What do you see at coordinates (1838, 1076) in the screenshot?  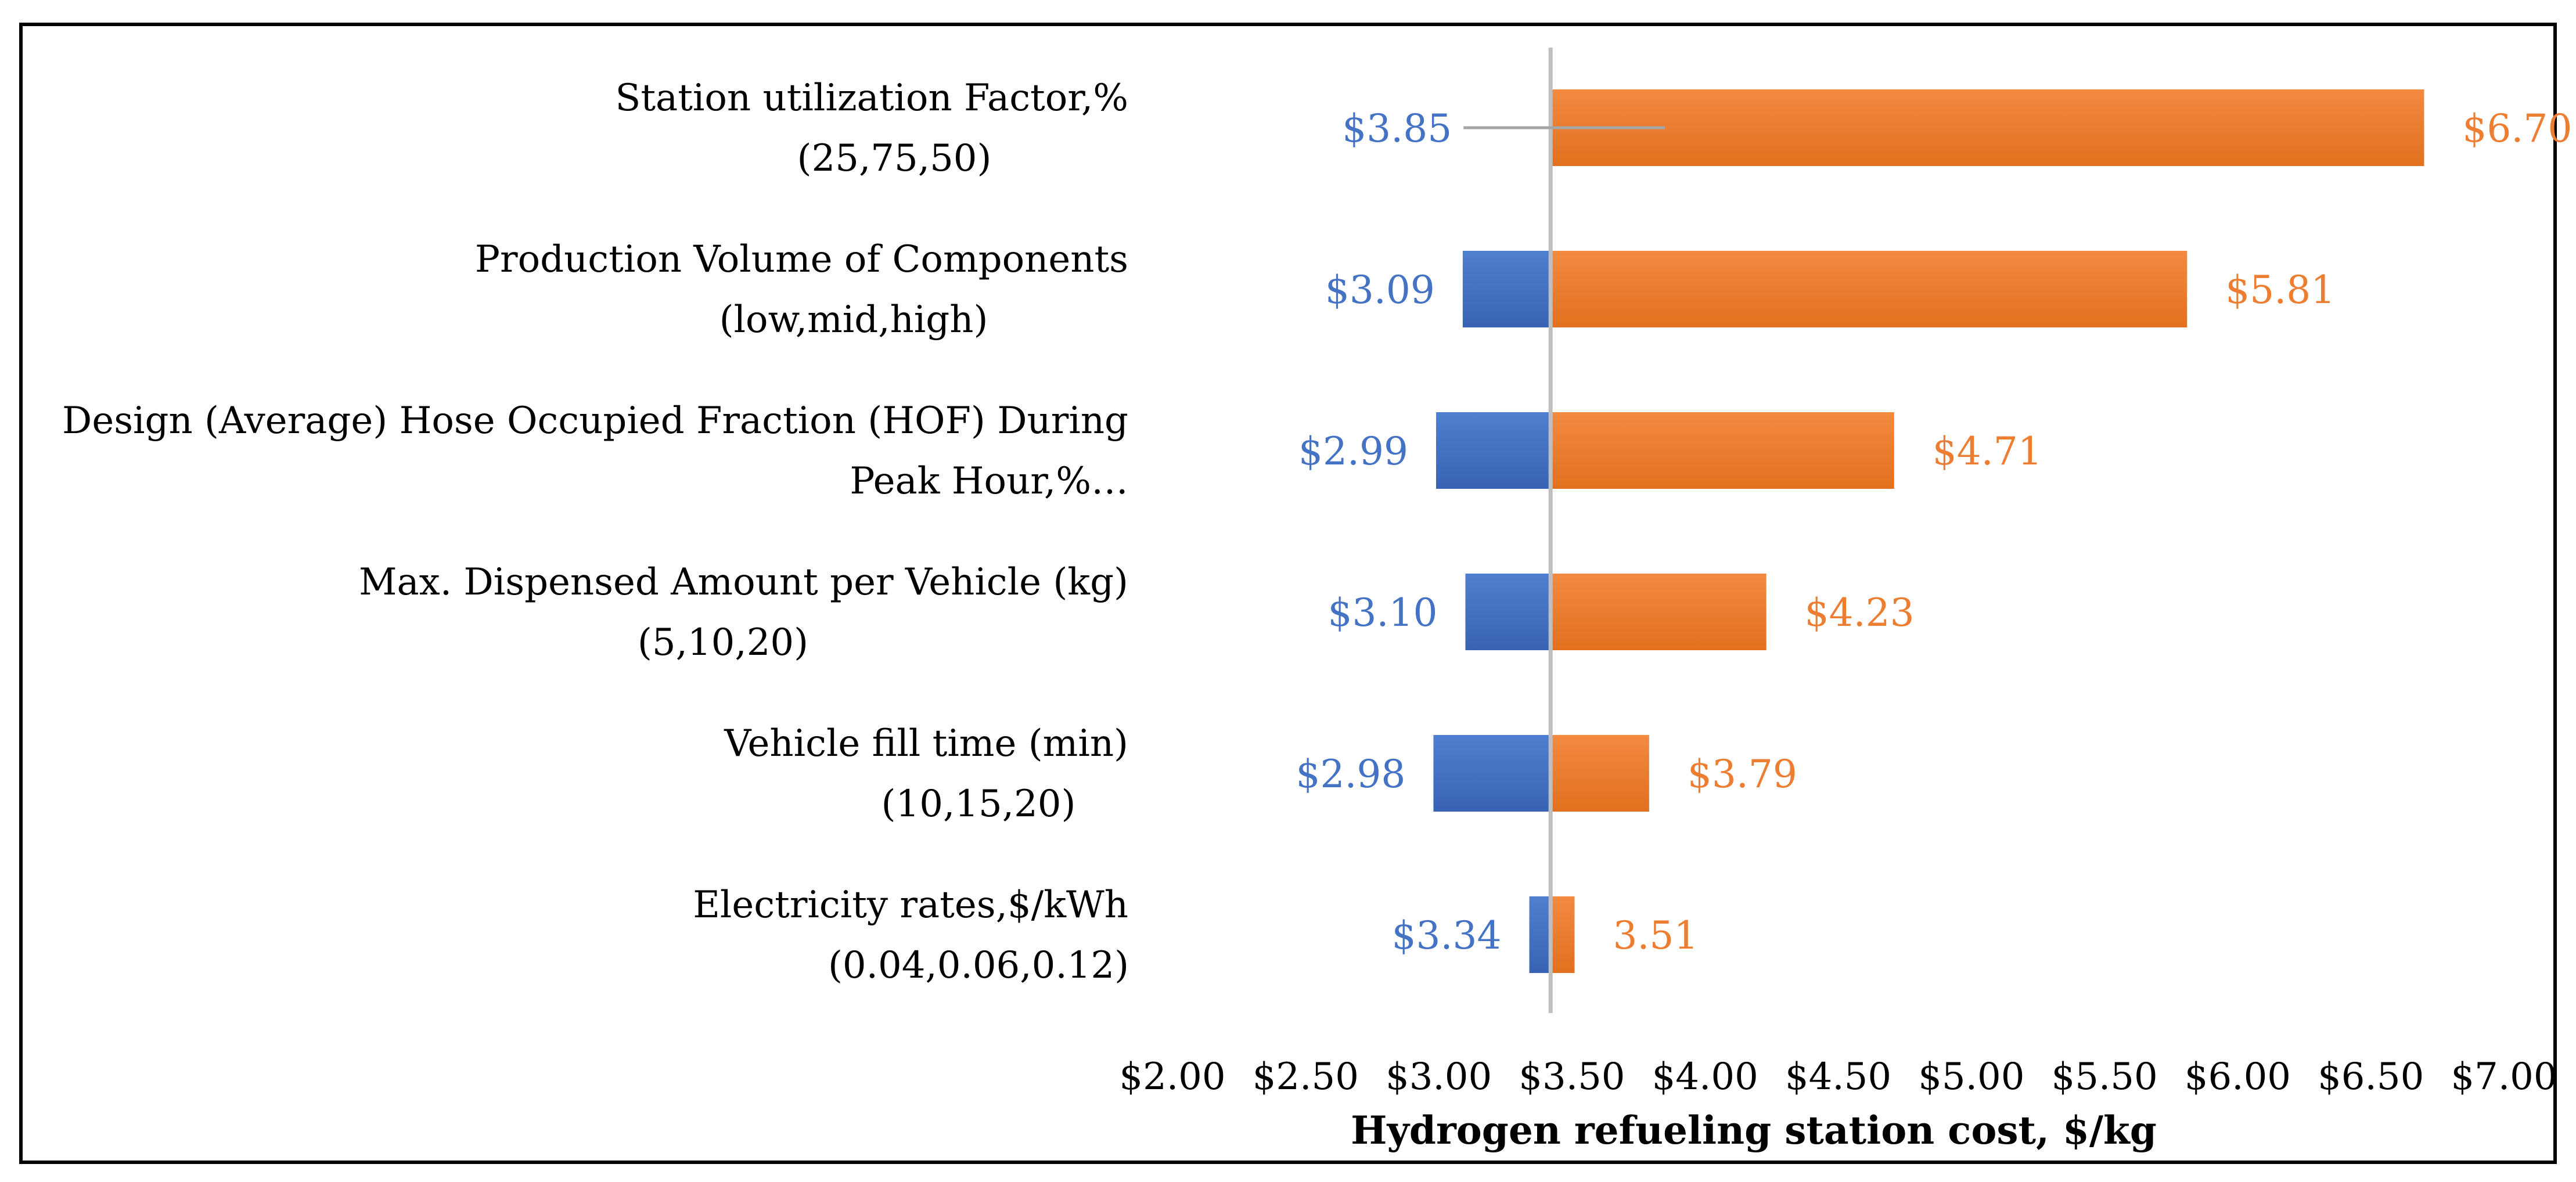 I see `x-tick-label: $4.50` at bounding box center [1838, 1076].